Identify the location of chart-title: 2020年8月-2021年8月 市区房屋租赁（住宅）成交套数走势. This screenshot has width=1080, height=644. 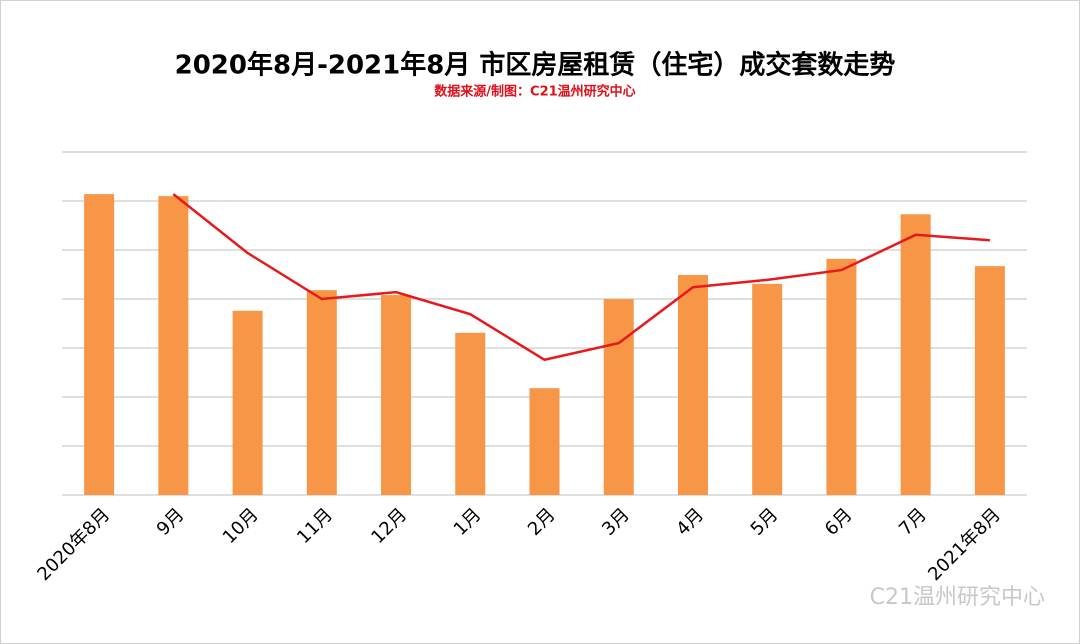
(535, 65).